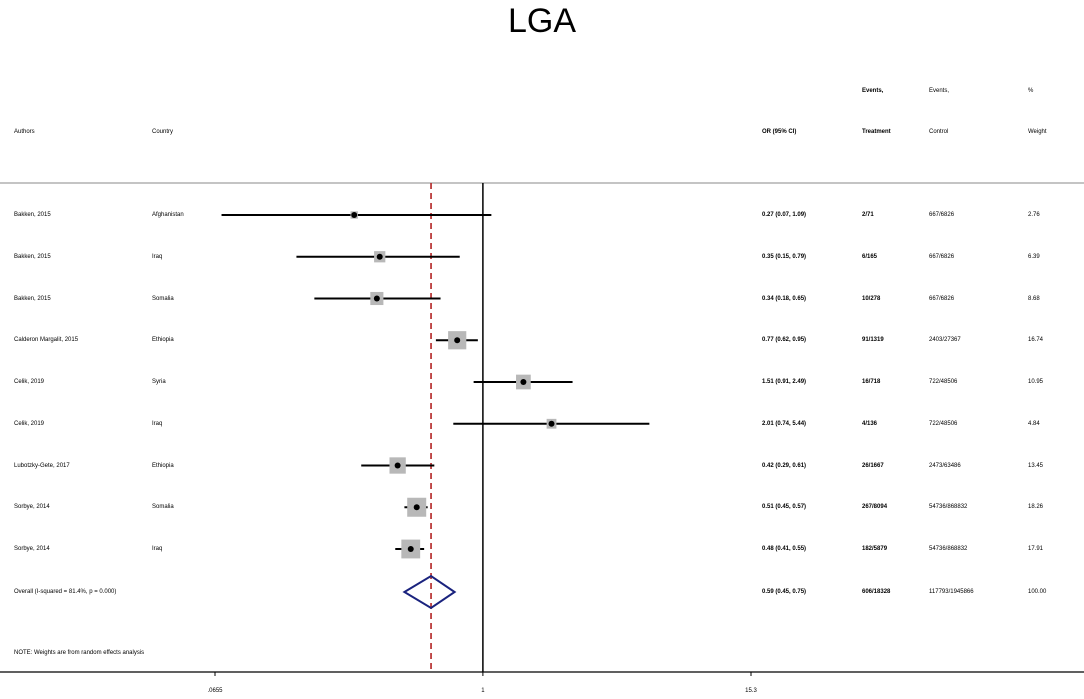 The height and width of the screenshot is (699, 1084). Describe the element at coordinates (875, 507) in the screenshot. I see `study-events-treatment: 267/8094` at that location.